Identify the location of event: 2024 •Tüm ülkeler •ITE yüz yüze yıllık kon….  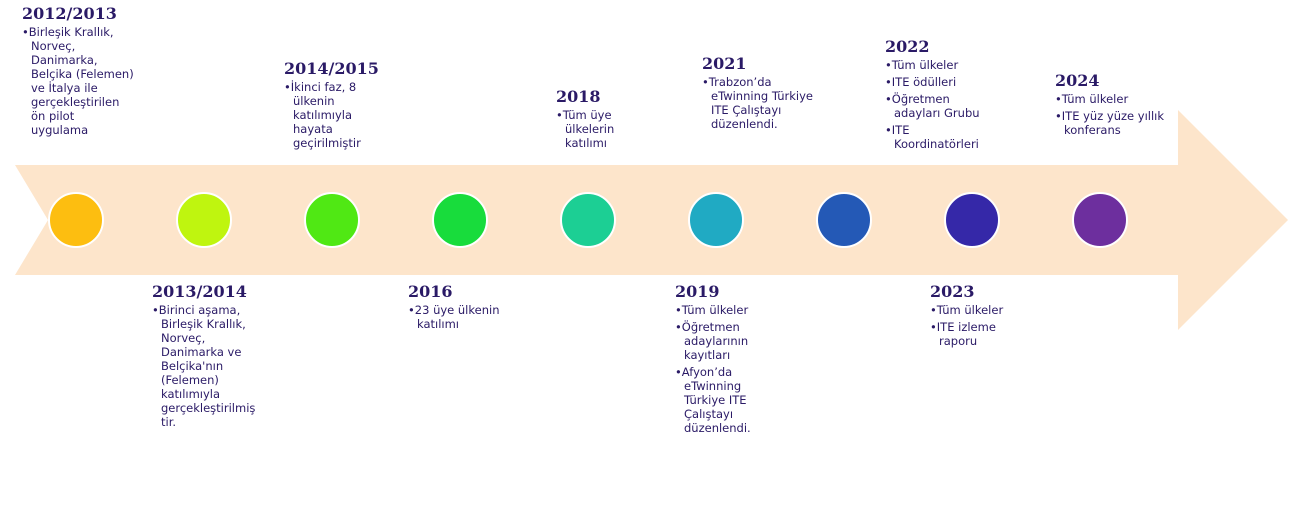
(1111, 105).